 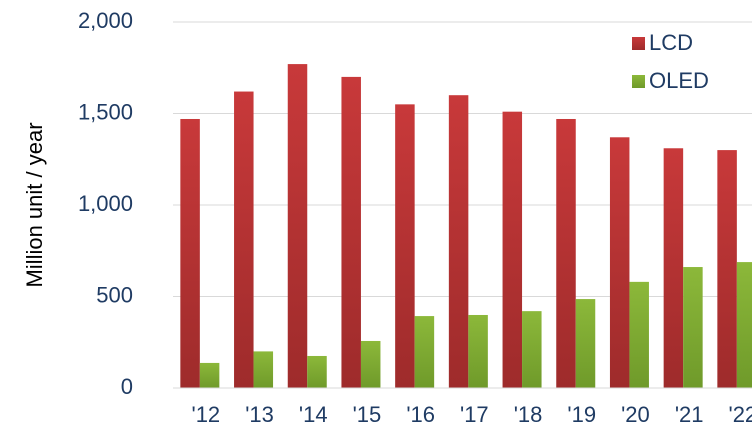 What do you see at coordinates (367, 414) in the screenshot?
I see `x-tick-label: '15` at bounding box center [367, 414].